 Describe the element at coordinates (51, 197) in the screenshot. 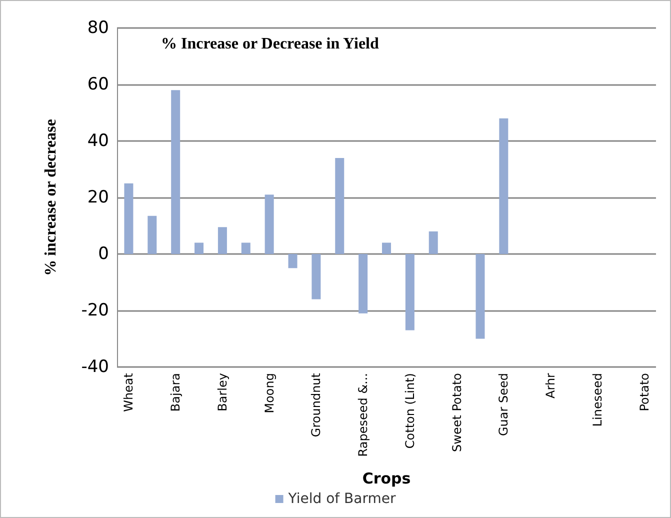

I see `y-axis-title: % increase or decrease` at that location.